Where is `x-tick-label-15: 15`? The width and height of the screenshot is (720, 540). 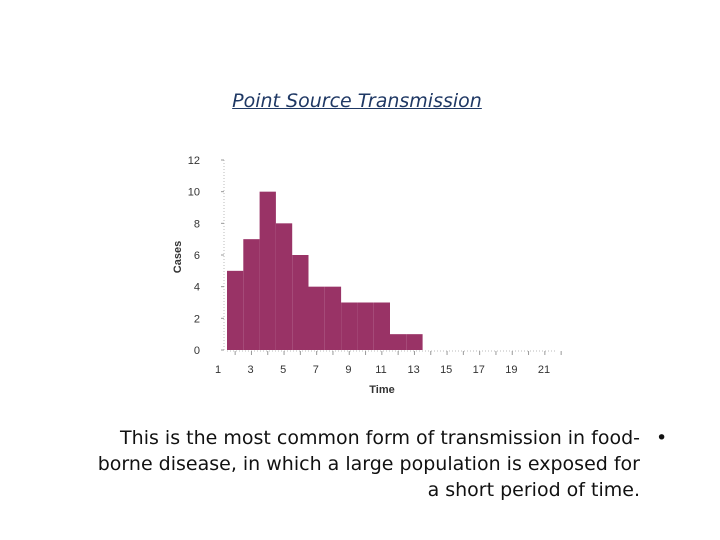
x-tick-label-15: 15 is located at coordinates (446, 370).